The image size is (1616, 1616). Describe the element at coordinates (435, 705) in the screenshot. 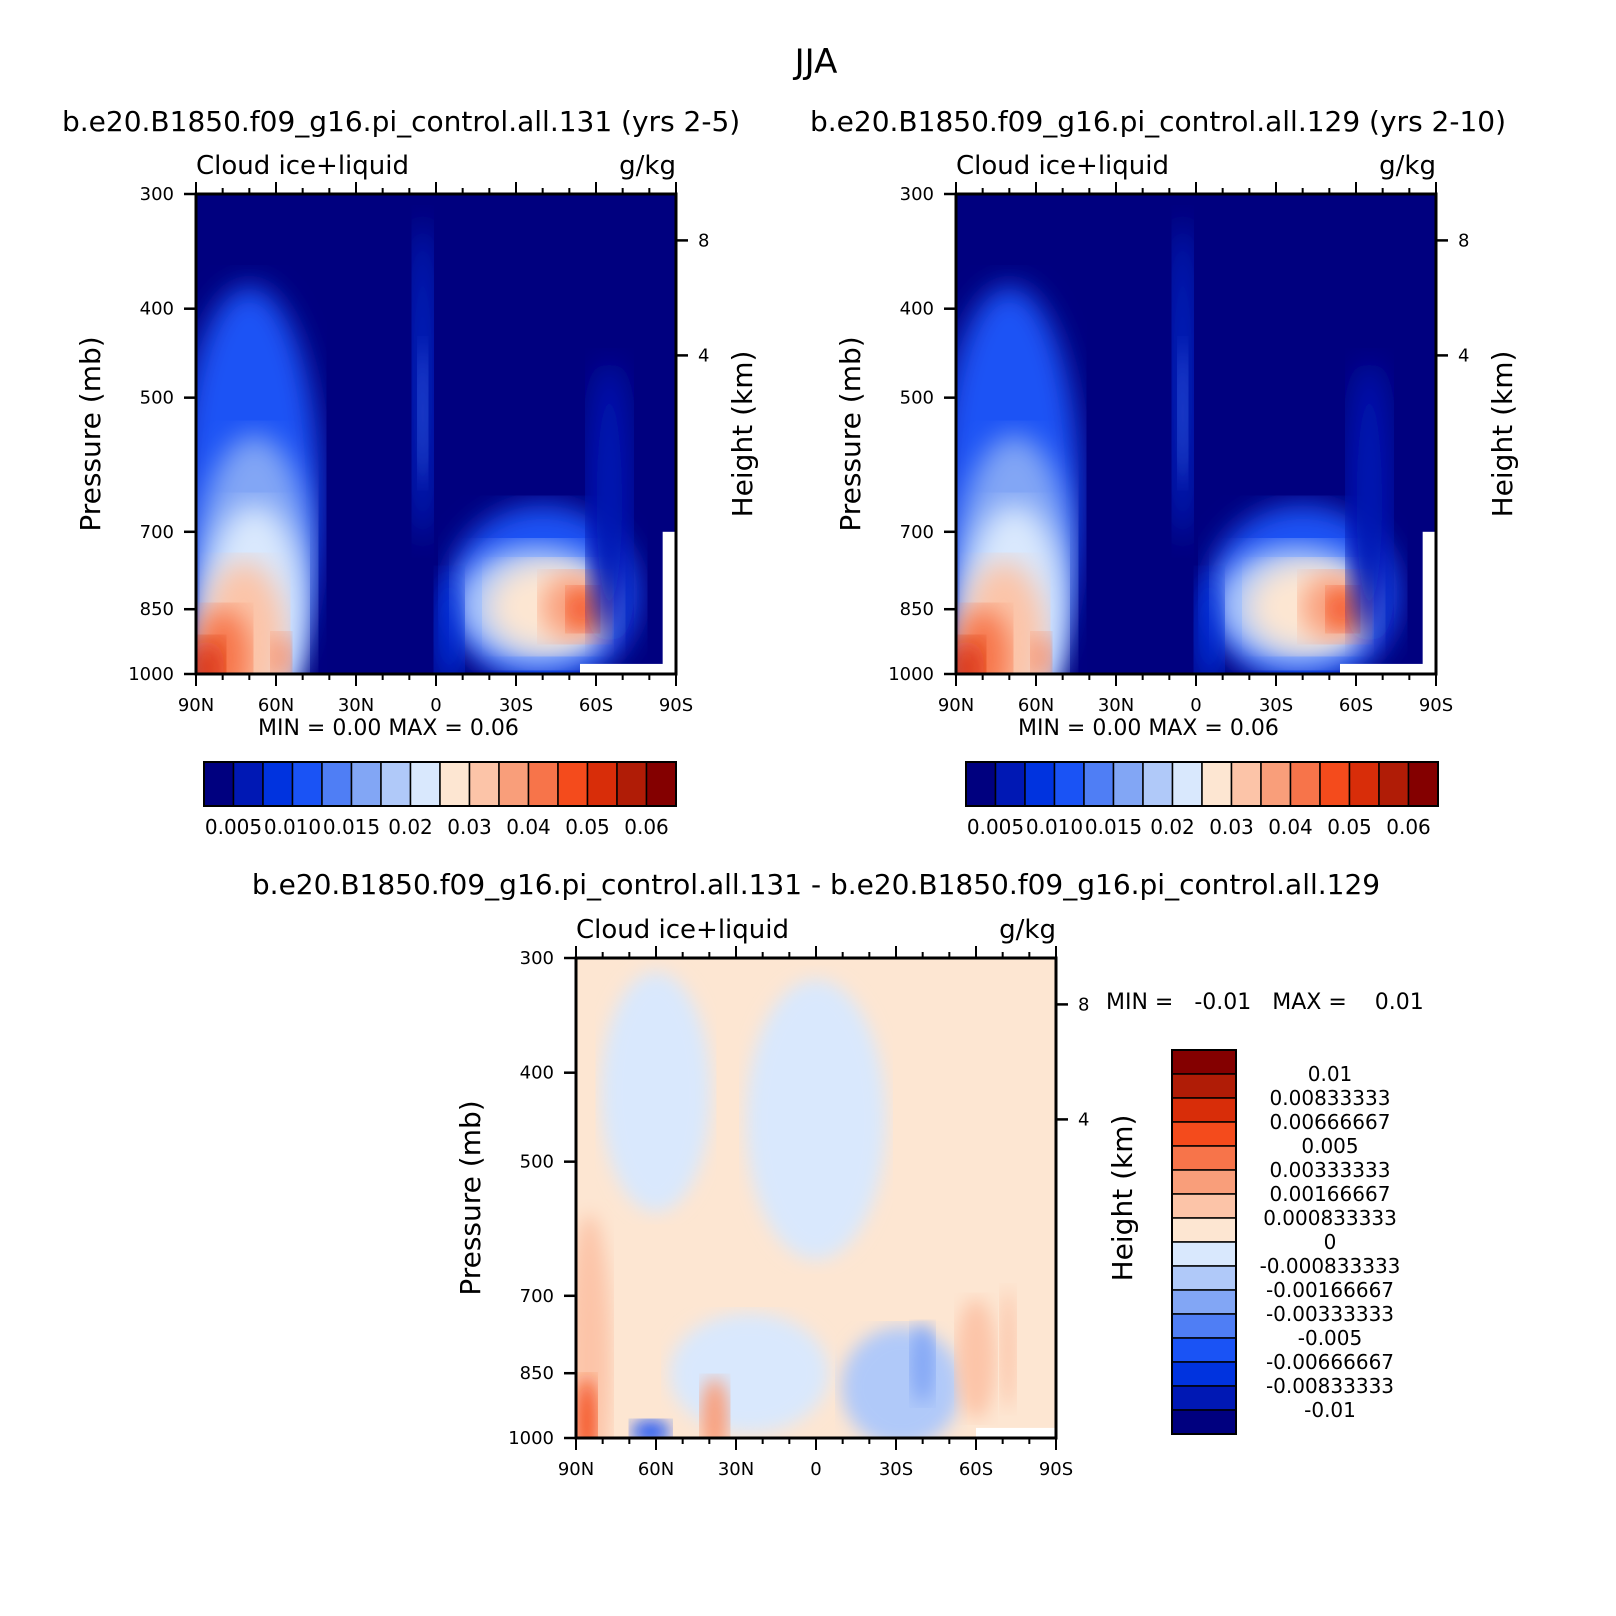

I see `lat-tick-label: 0` at that location.